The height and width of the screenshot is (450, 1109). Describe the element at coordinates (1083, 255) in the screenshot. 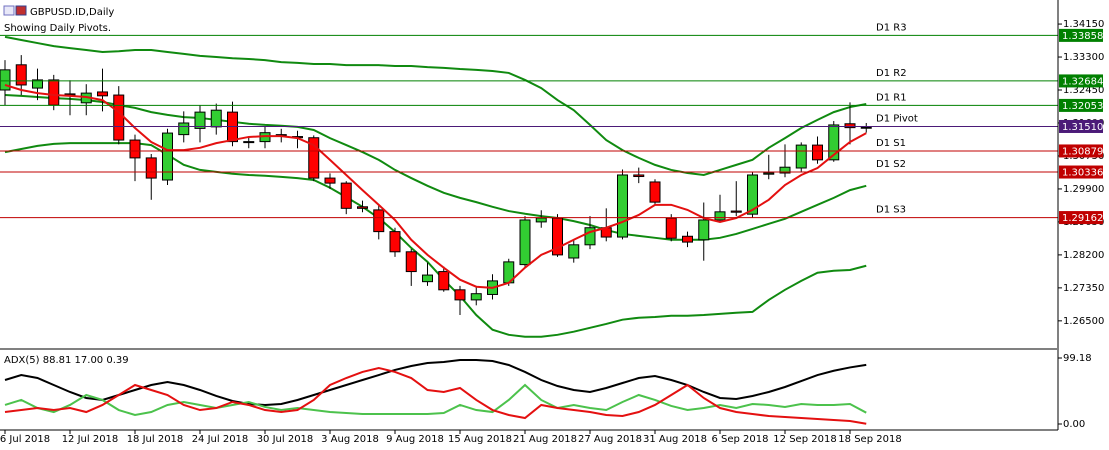

I see `y-tick-label: 1.28200` at that location.